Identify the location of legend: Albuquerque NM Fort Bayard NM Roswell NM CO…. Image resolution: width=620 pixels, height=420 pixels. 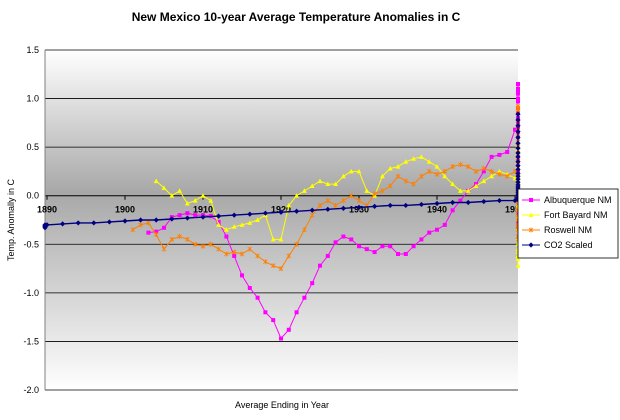
(568, 223).